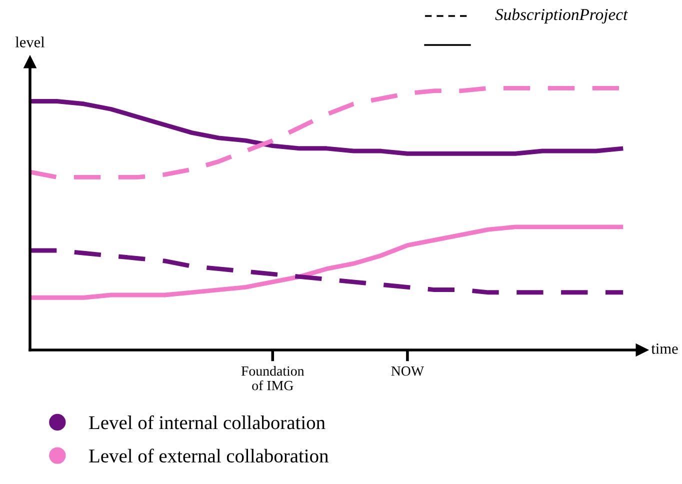 This screenshot has width=682, height=484. I want to click on x-tick-label: NOW, so click(407, 371).